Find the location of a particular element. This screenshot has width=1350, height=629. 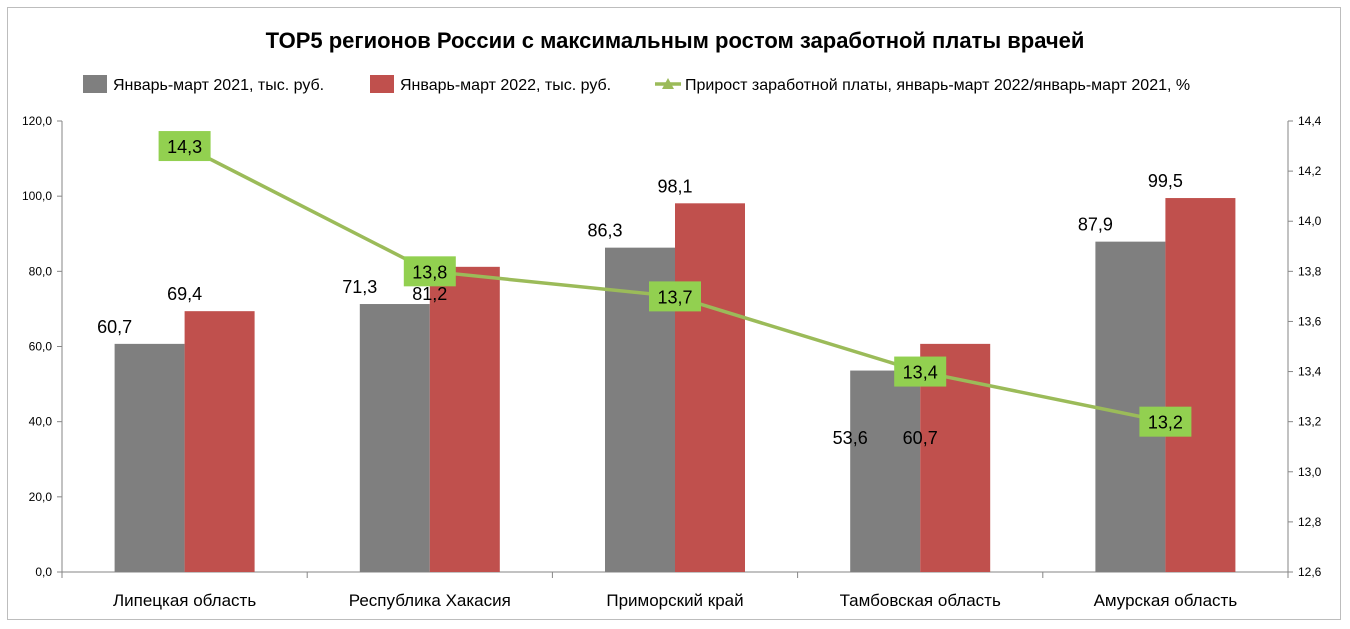

x-tick-label: Приморский край is located at coordinates (674, 600).